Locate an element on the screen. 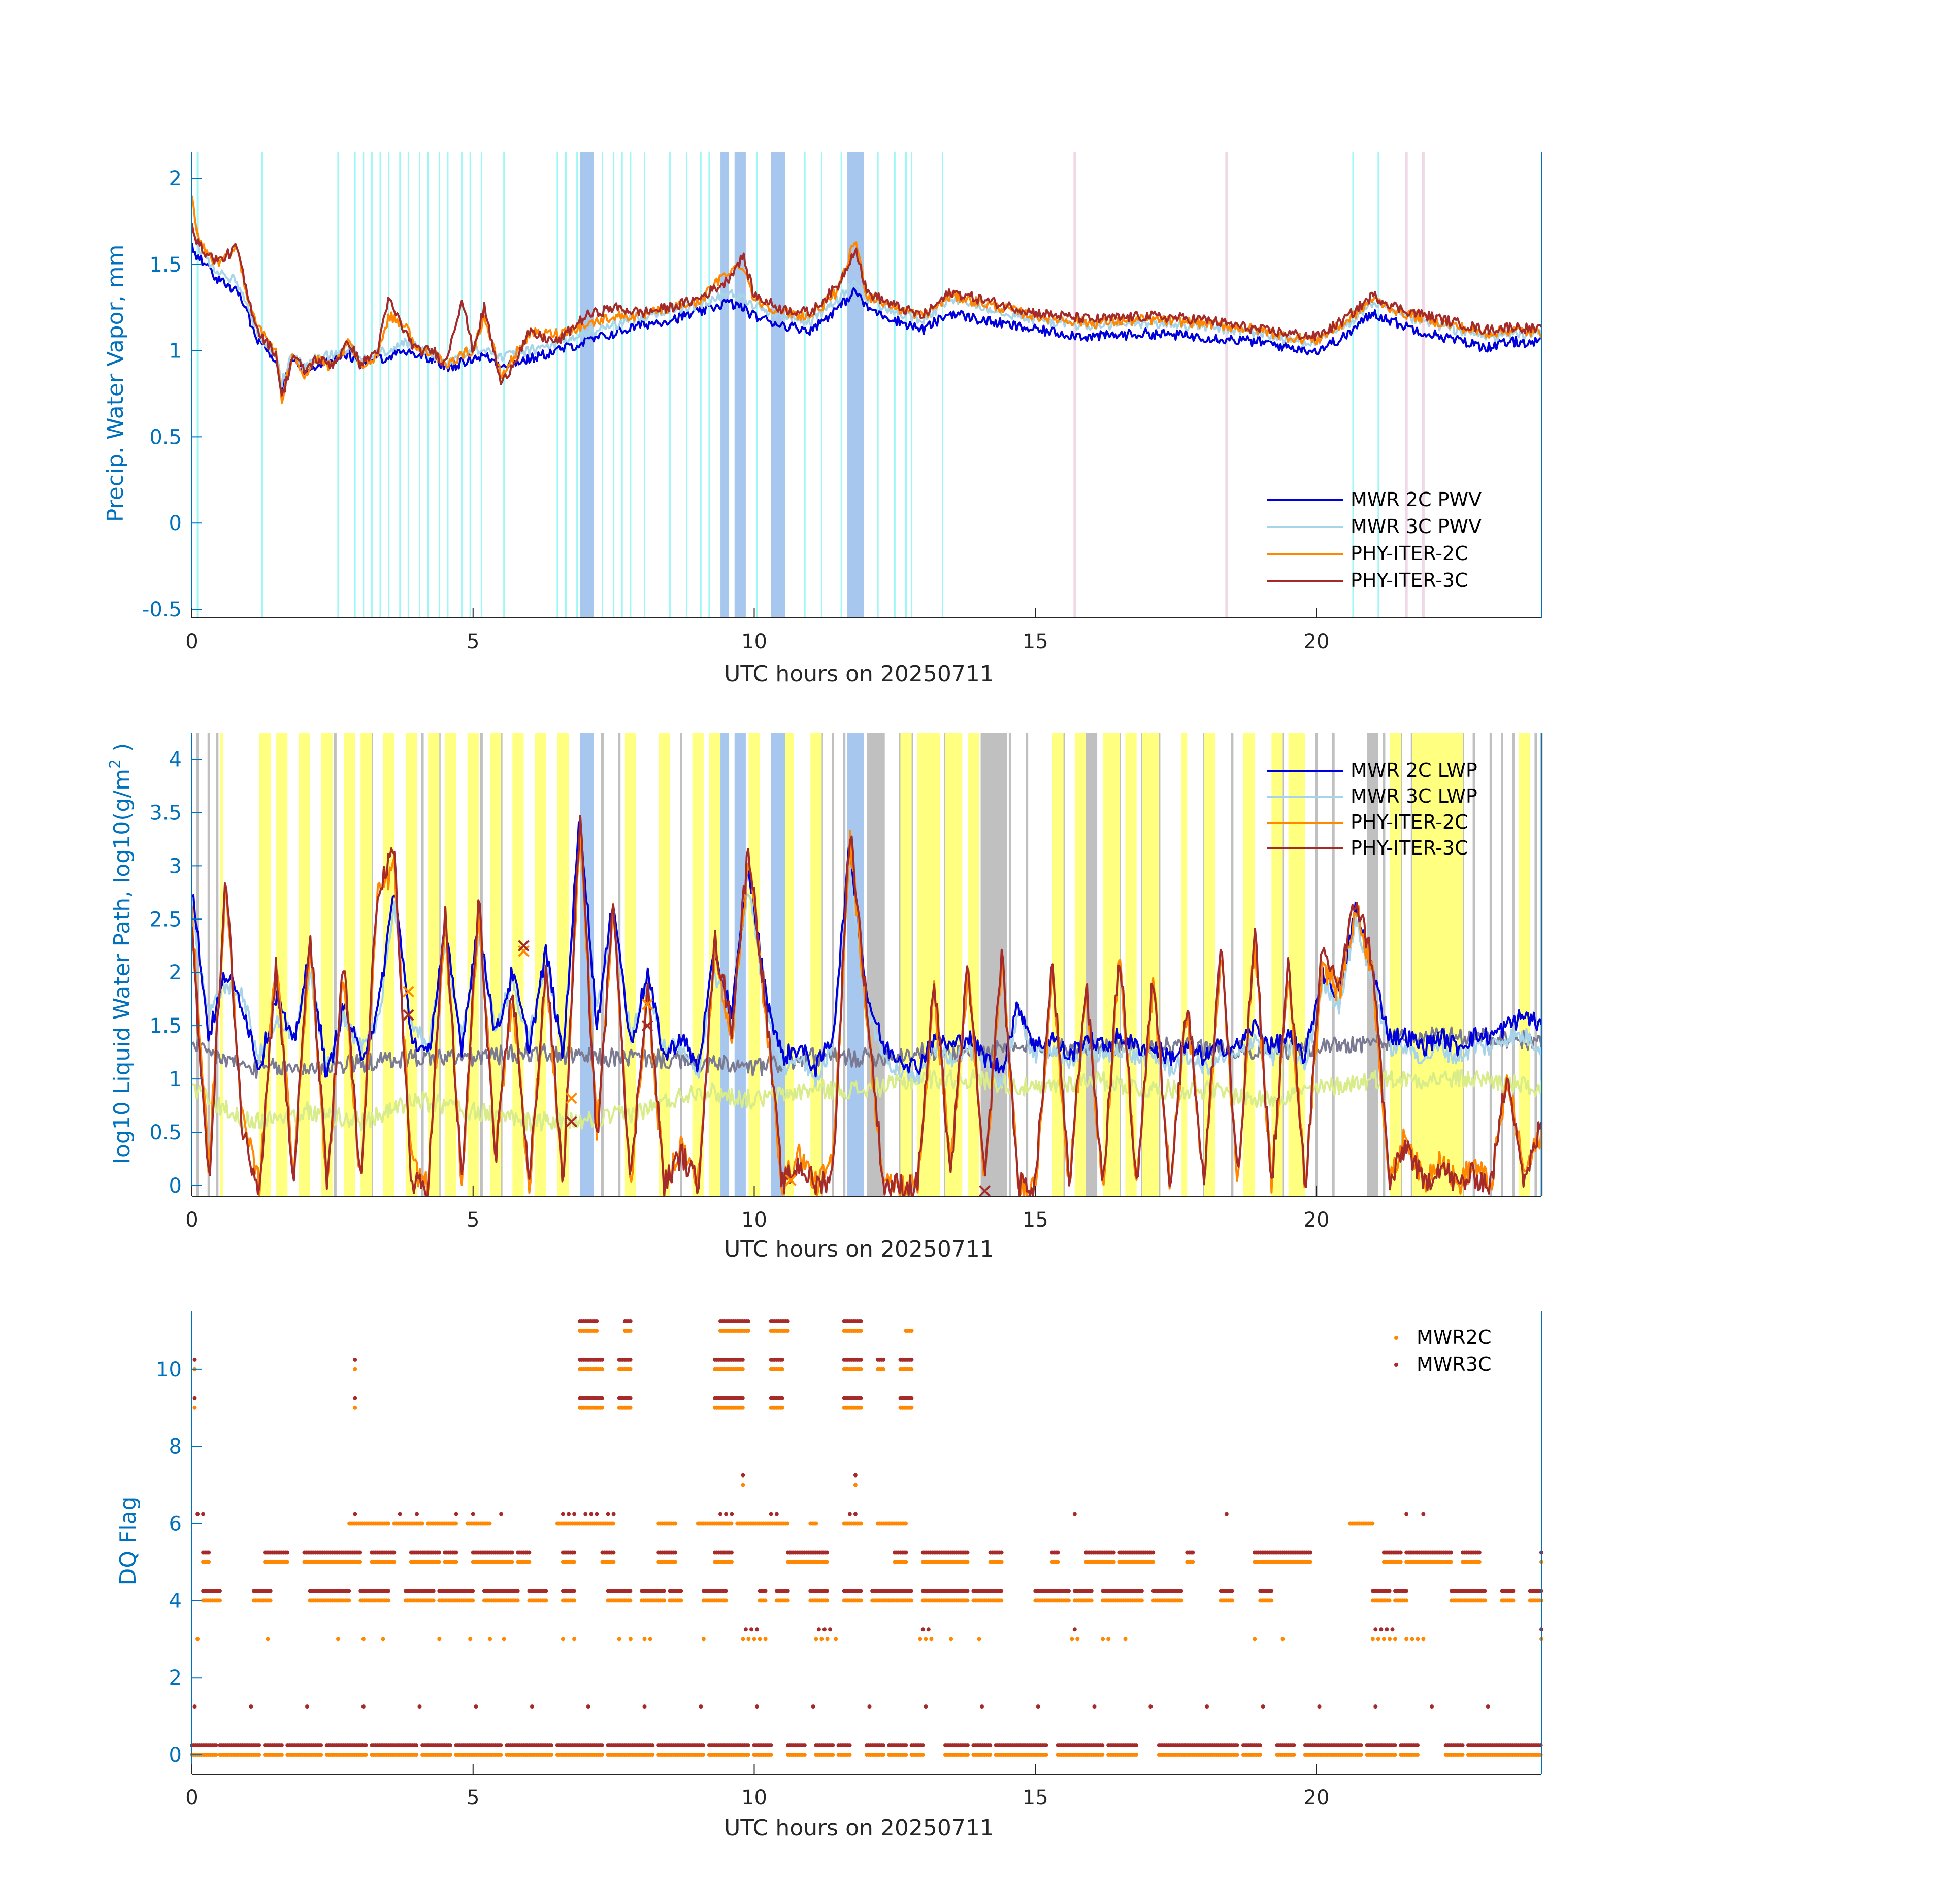  dq-y-tick-label: 10 is located at coordinates (169, 1370).